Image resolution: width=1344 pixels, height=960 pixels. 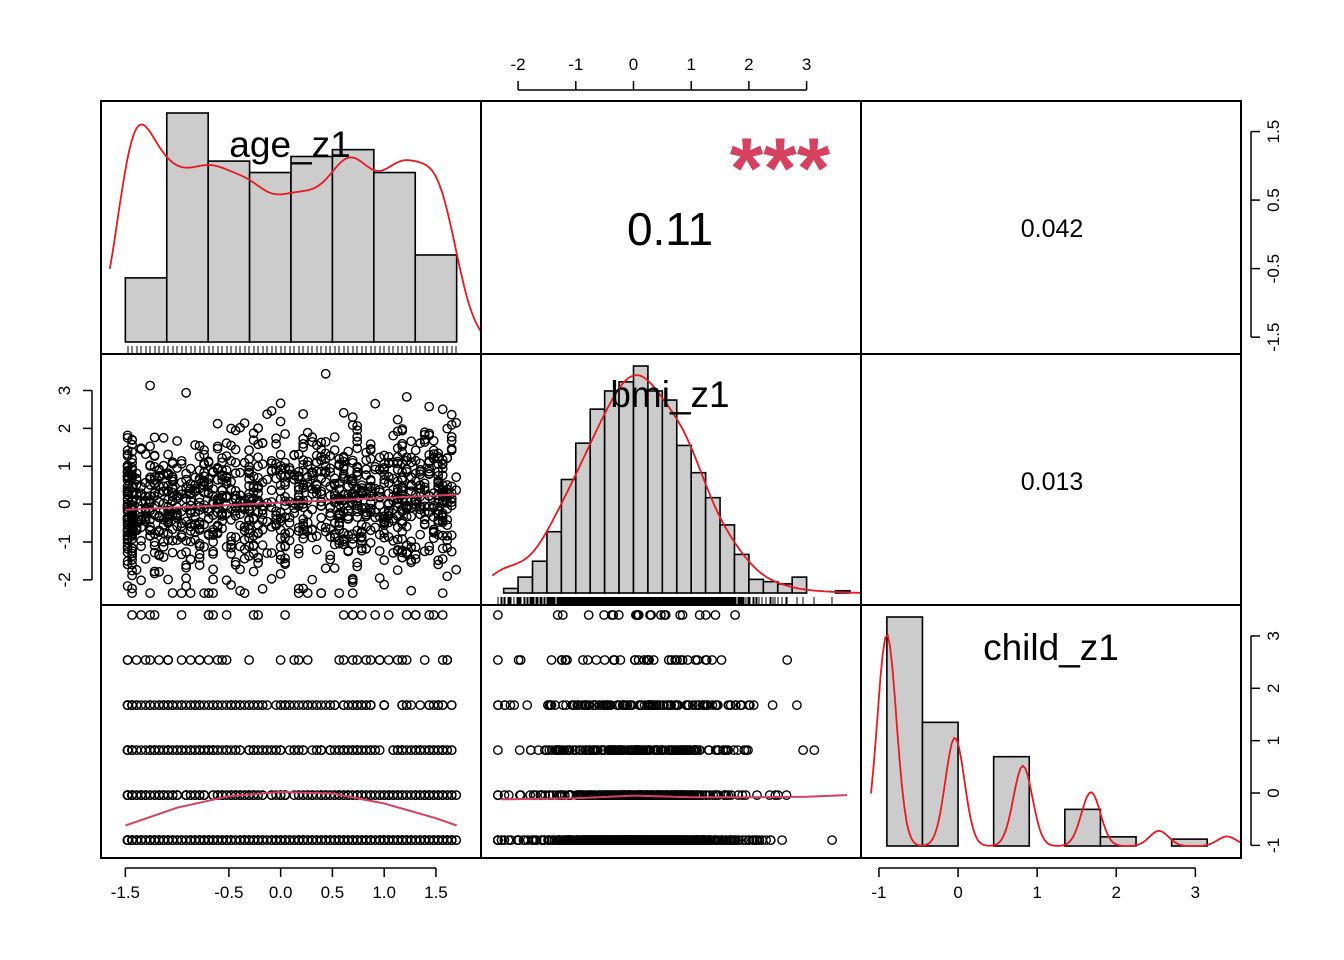 What do you see at coordinates (1273, 268) in the screenshot?
I see `right-age-tick-label: -0.5` at bounding box center [1273, 268].